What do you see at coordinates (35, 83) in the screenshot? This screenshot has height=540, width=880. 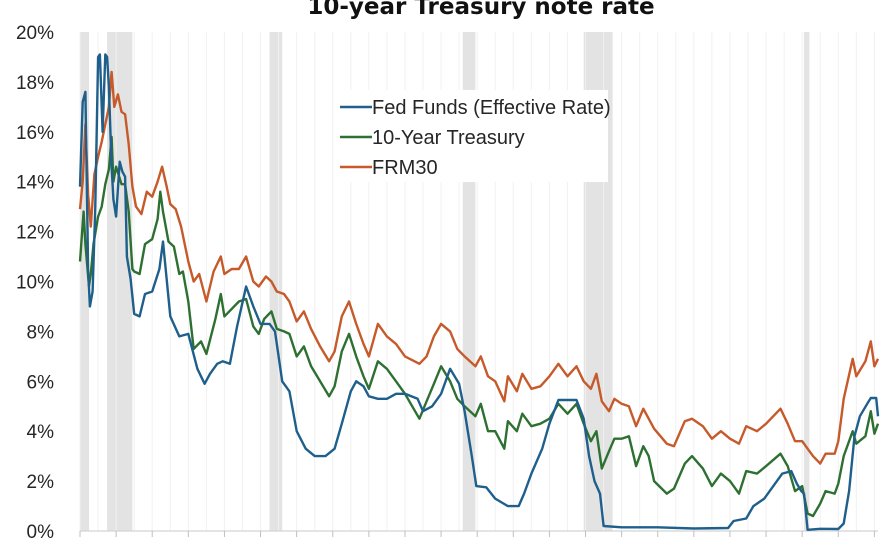 I see `y-tick-label: 18%` at bounding box center [35, 83].